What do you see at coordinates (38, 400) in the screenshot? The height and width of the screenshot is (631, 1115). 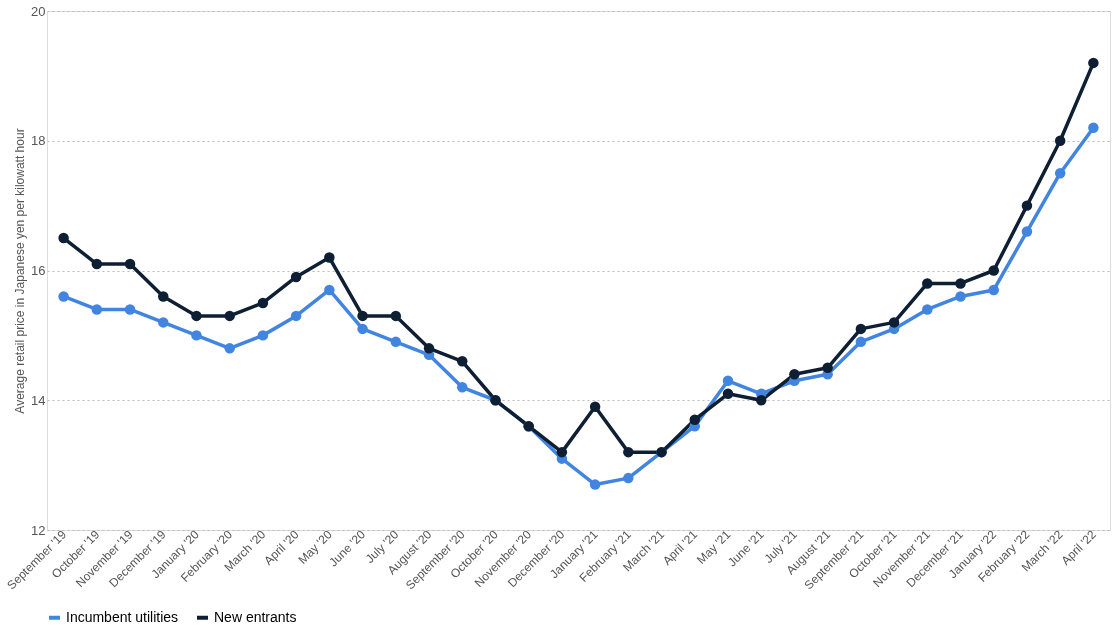 I see `y-tick-label: 14` at bounding box center [38, 400].